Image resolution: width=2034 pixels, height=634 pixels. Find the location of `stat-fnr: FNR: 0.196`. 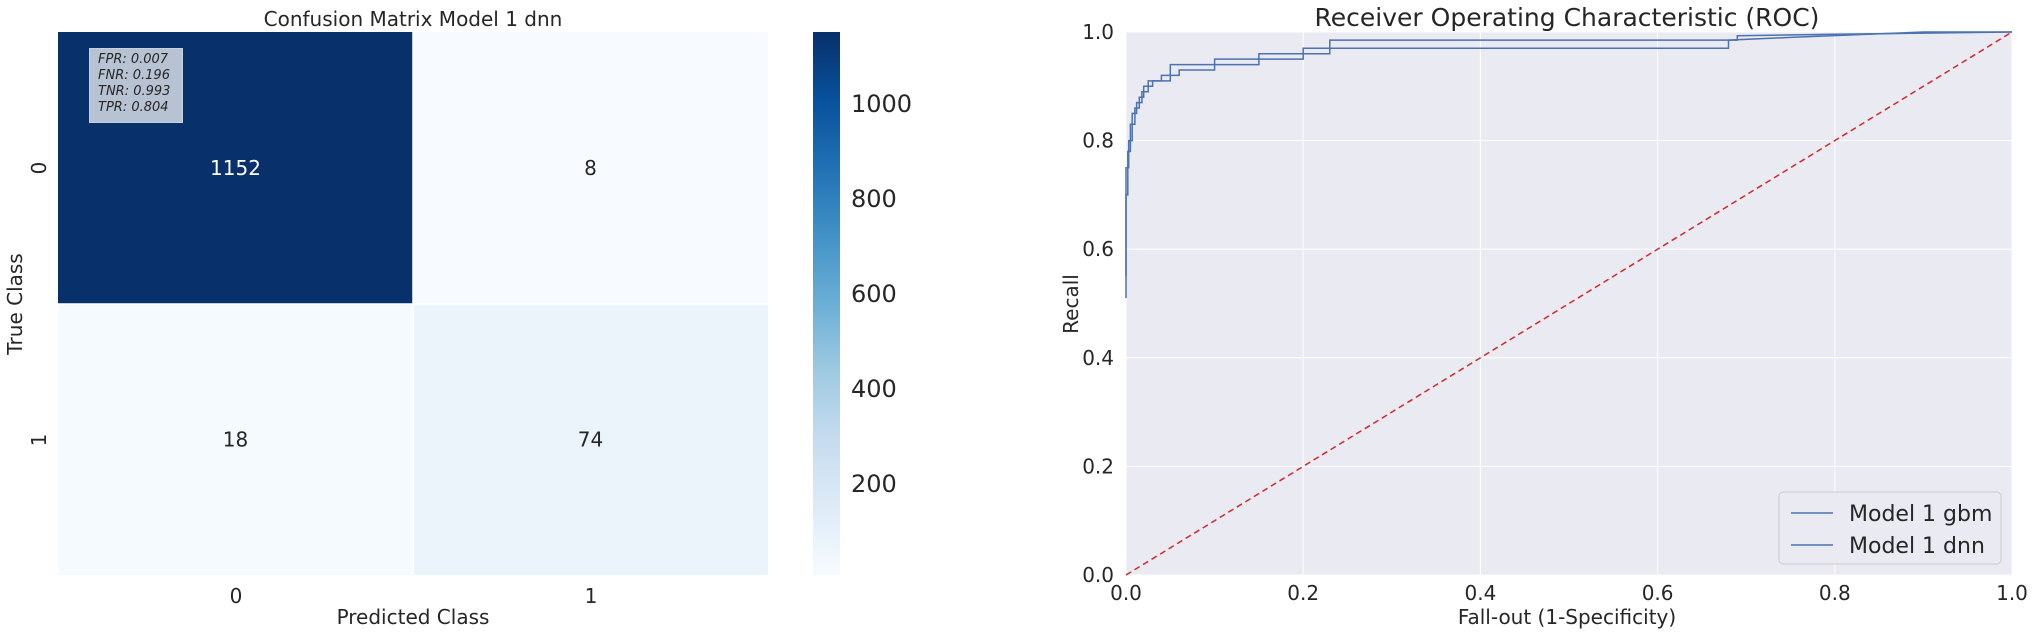

stat-fnr: FNR: 0.196 is located at coordinates (134, 75).